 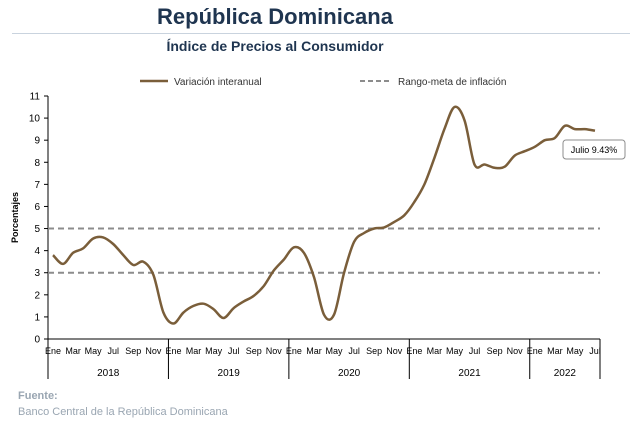 I want to click on y-tick-label: 5, so click(x=37, y=229).